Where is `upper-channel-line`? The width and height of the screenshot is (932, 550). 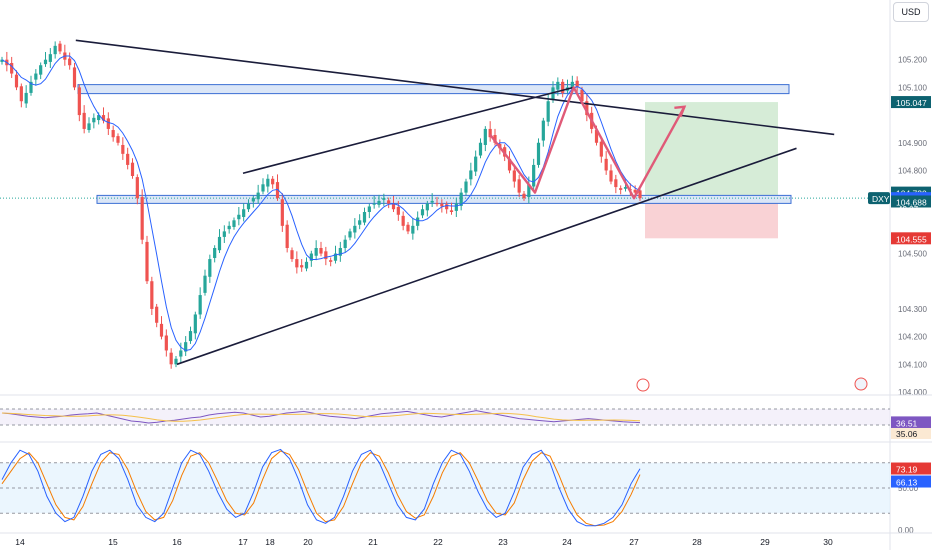
upper-channel-line is located at coordinates (408, 130).